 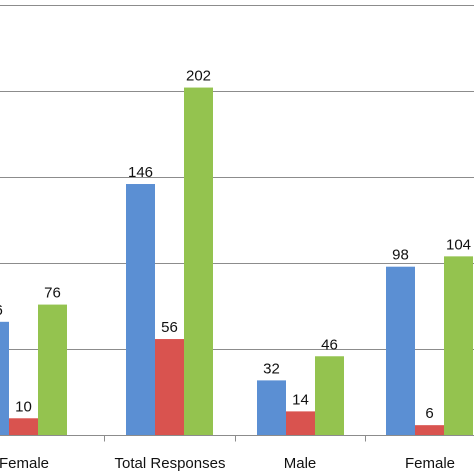 What do you see at coordinates (458, 244) in the screenshot?
I see `data-label: 104` at bounding box center [458, 244].